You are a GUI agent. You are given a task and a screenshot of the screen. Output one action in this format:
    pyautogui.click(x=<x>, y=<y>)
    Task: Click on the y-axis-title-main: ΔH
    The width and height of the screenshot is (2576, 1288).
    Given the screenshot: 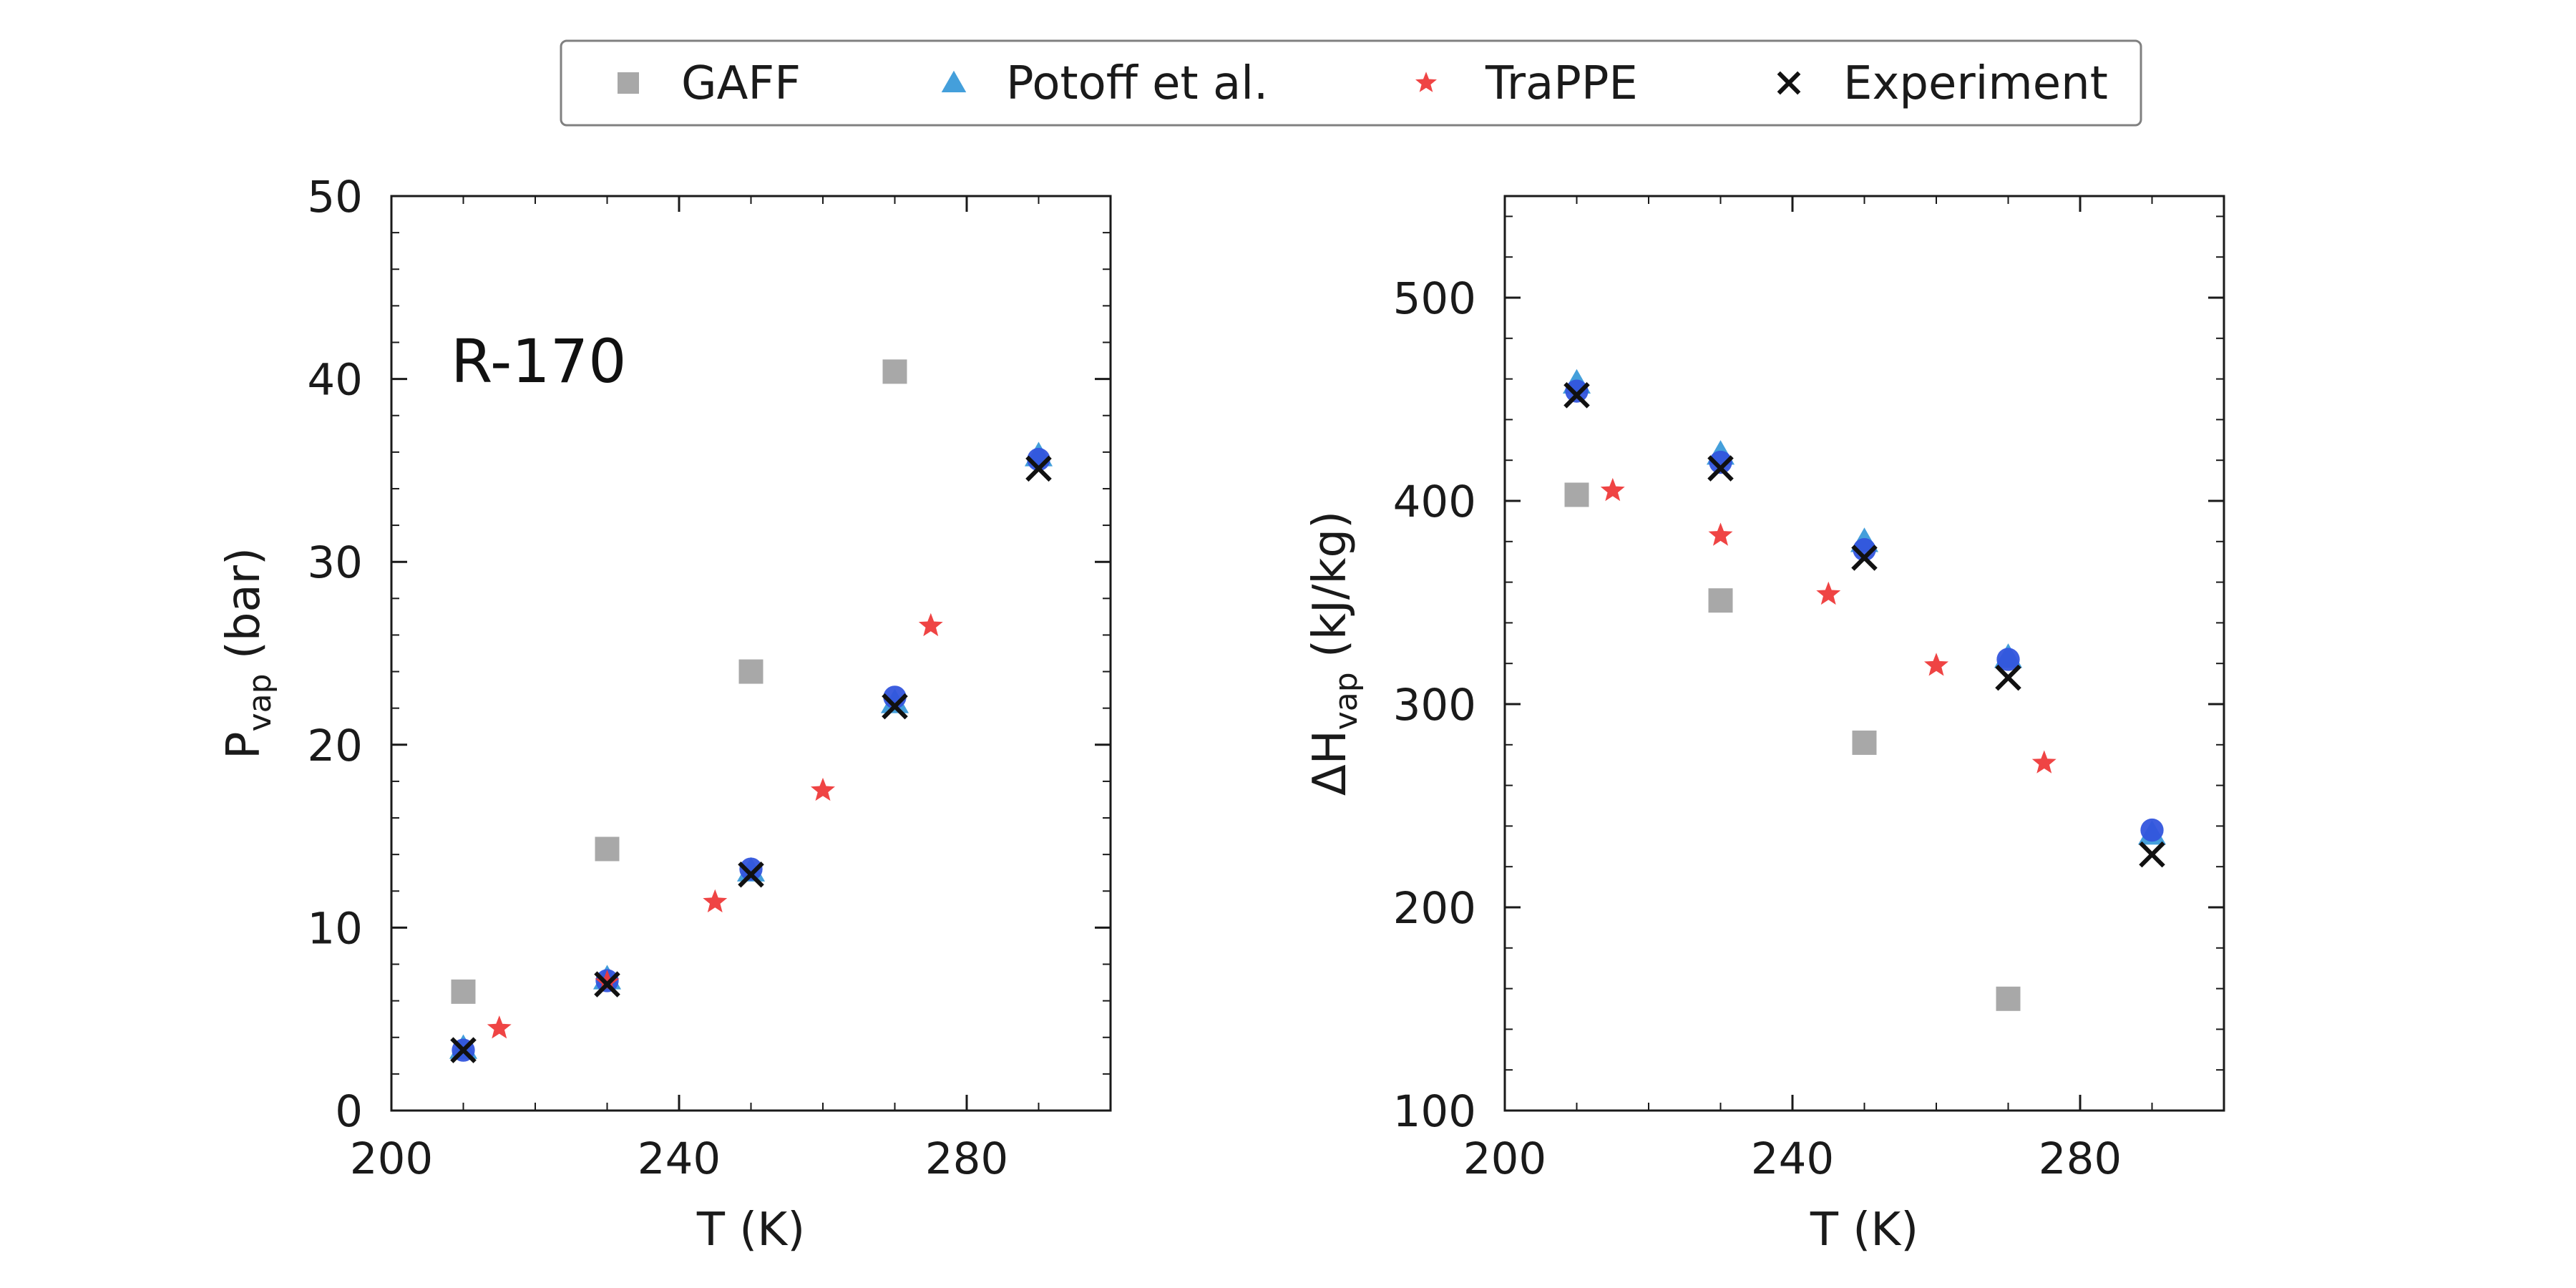 What is the action you would take?
    pyautogui.click(x=1330, y=763)
    